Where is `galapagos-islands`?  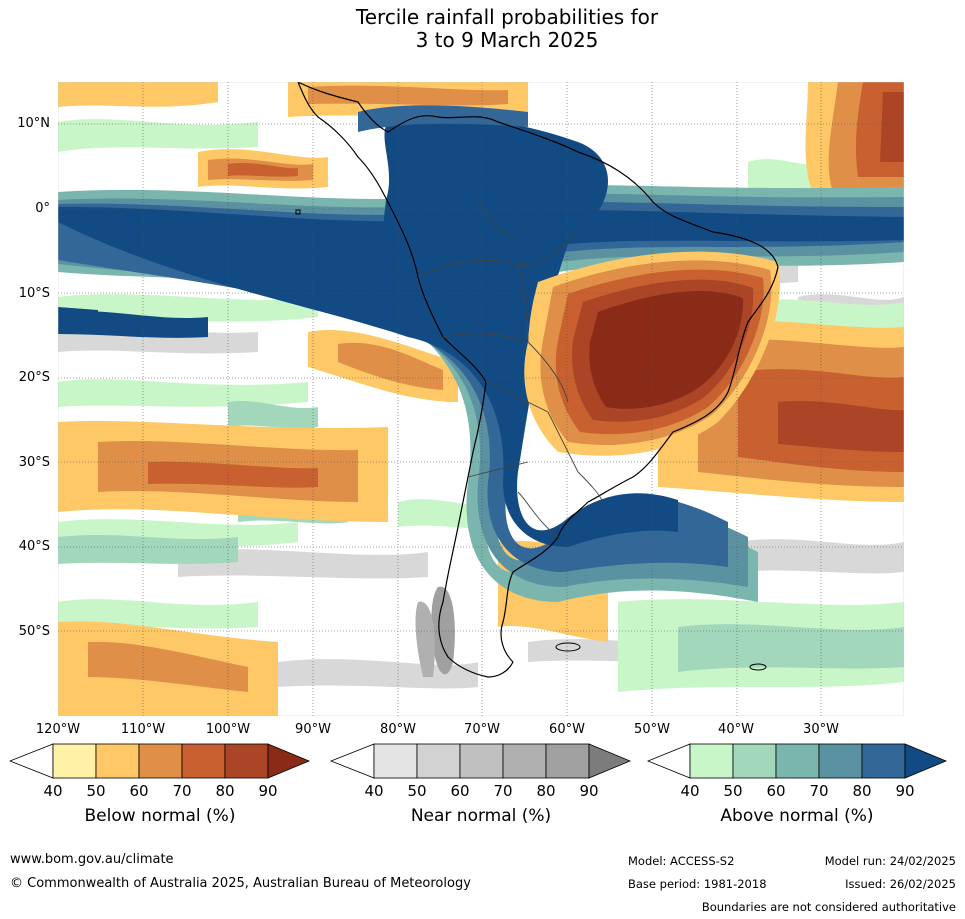
galapagos-islands is located at coordinates (298, 212).